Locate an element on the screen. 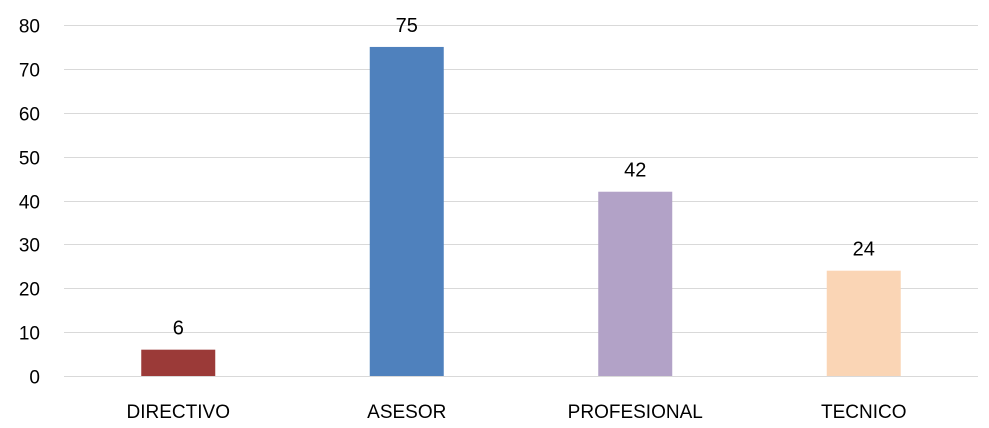 Image resolution: width=989 pixels, height=428 pixels. bar-asesor is located at coordinates (407, 211).